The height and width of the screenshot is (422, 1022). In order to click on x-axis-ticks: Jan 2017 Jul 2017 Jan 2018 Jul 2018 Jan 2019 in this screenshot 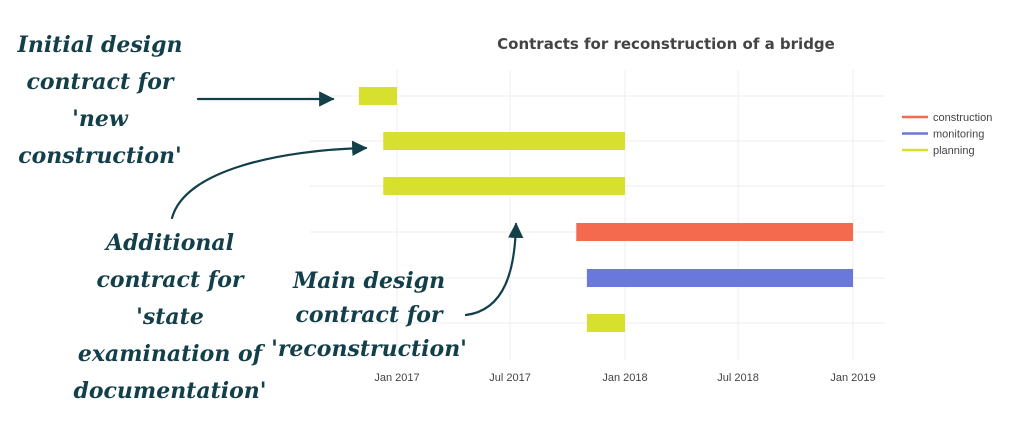, I will do `click(624, 378)`.